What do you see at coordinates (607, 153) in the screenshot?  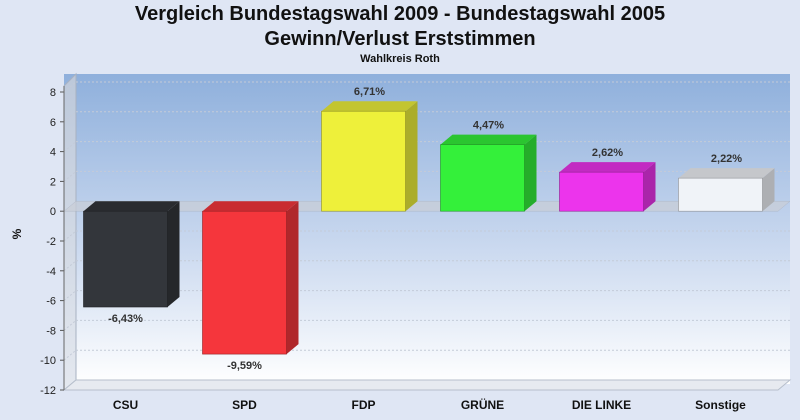 I see `bar-value-label: 2,62%` at bounding box center [607, 153].